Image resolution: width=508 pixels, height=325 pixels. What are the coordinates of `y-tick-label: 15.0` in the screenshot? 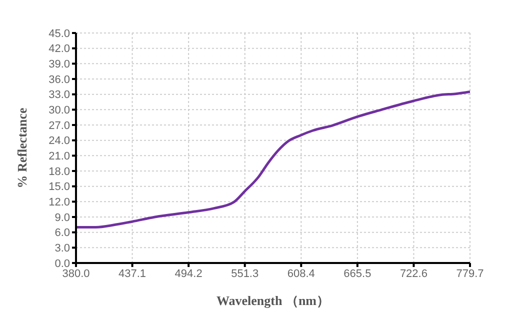 It's located at (59, 187).